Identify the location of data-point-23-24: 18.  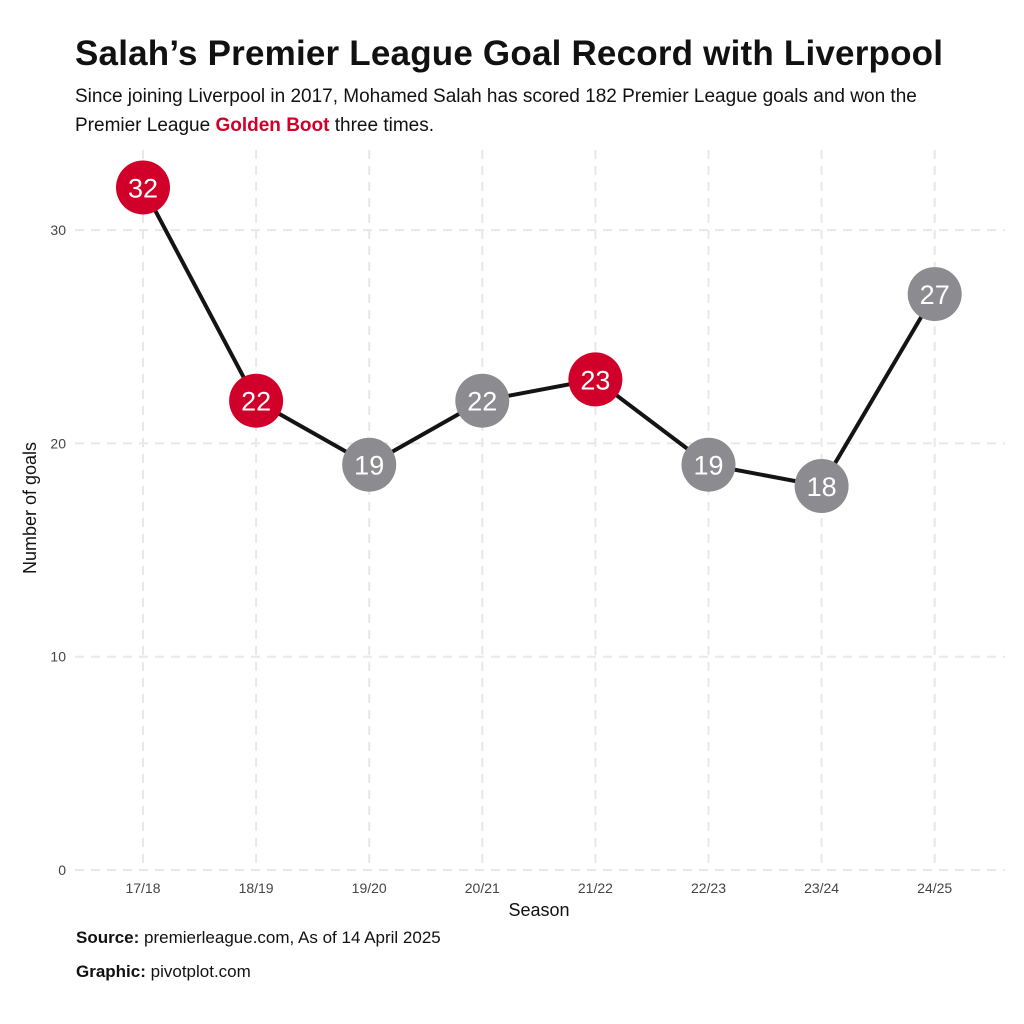
(821, 486).